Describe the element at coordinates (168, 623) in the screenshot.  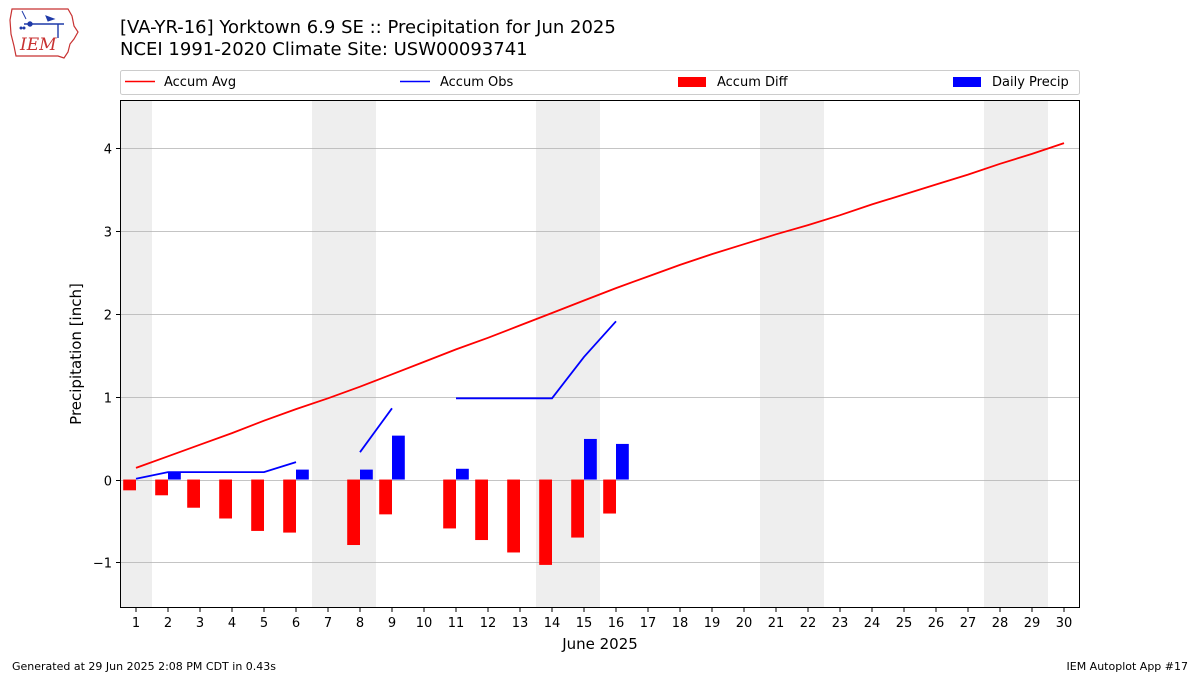
I see `x-tick-label: 2` at that location.